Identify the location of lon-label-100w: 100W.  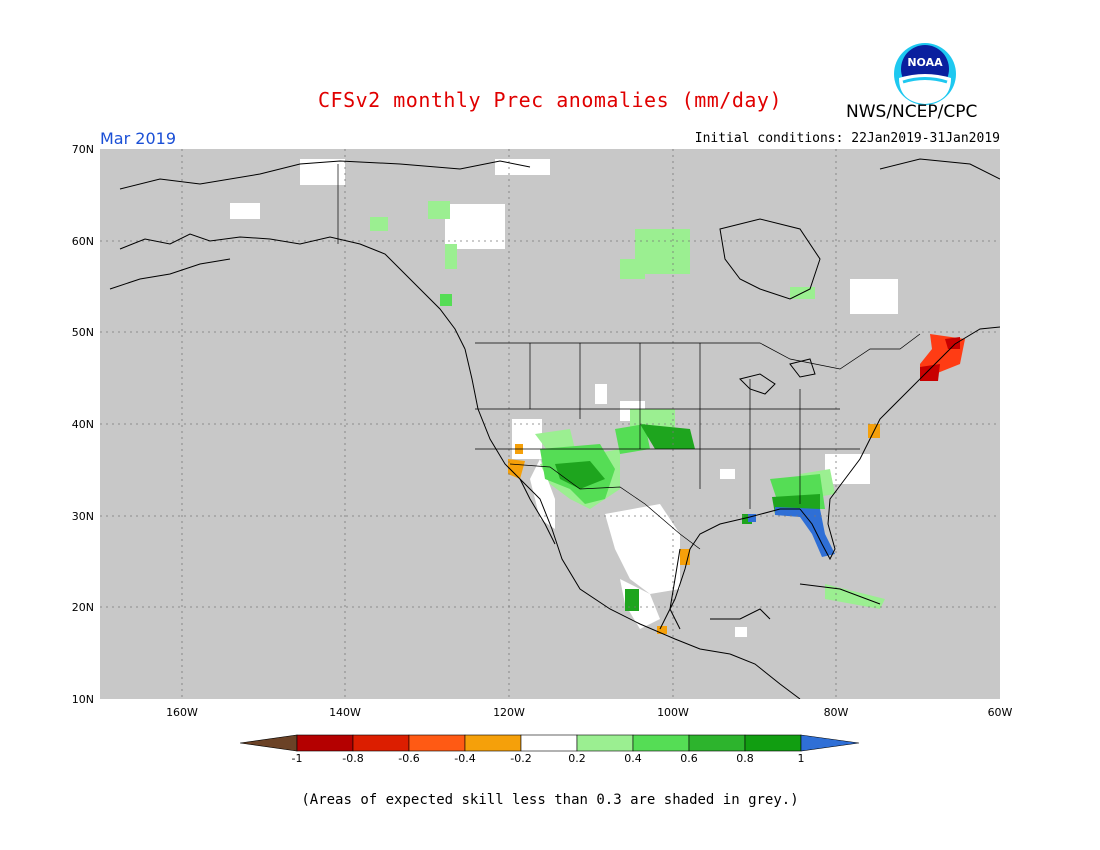
(673, 712).